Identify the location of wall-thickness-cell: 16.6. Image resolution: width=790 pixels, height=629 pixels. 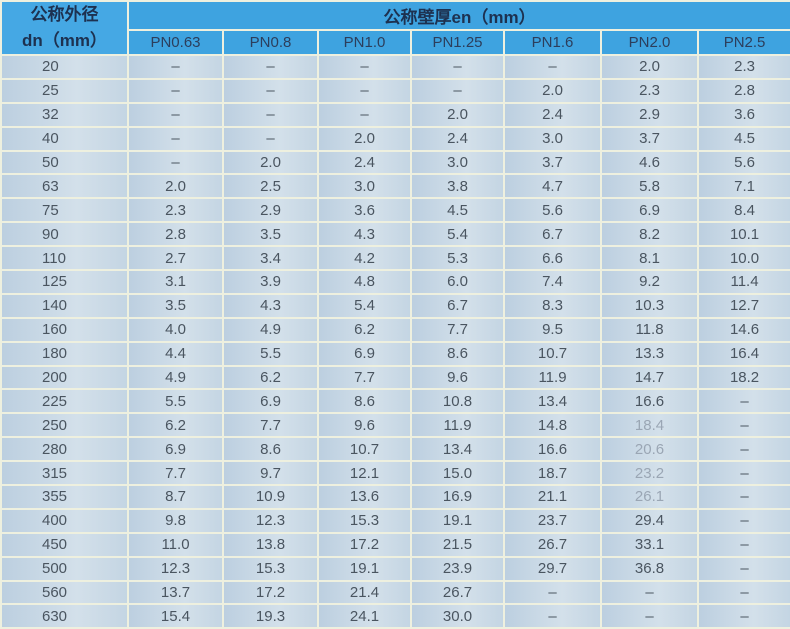
(649, 401).